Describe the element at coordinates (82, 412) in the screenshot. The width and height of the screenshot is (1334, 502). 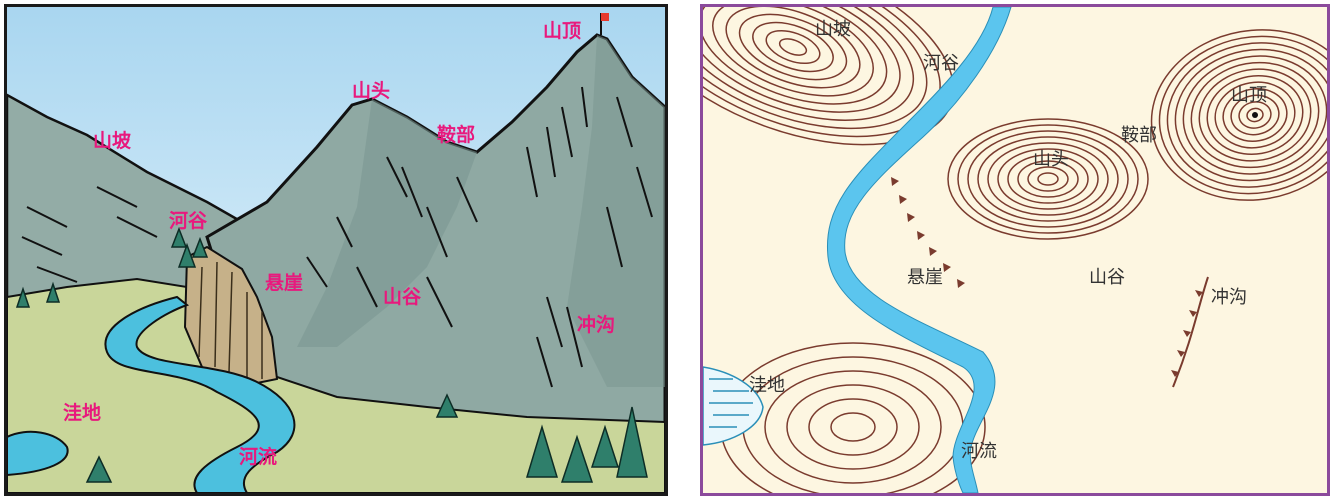
I see `label-depression: 洼地` at that location.